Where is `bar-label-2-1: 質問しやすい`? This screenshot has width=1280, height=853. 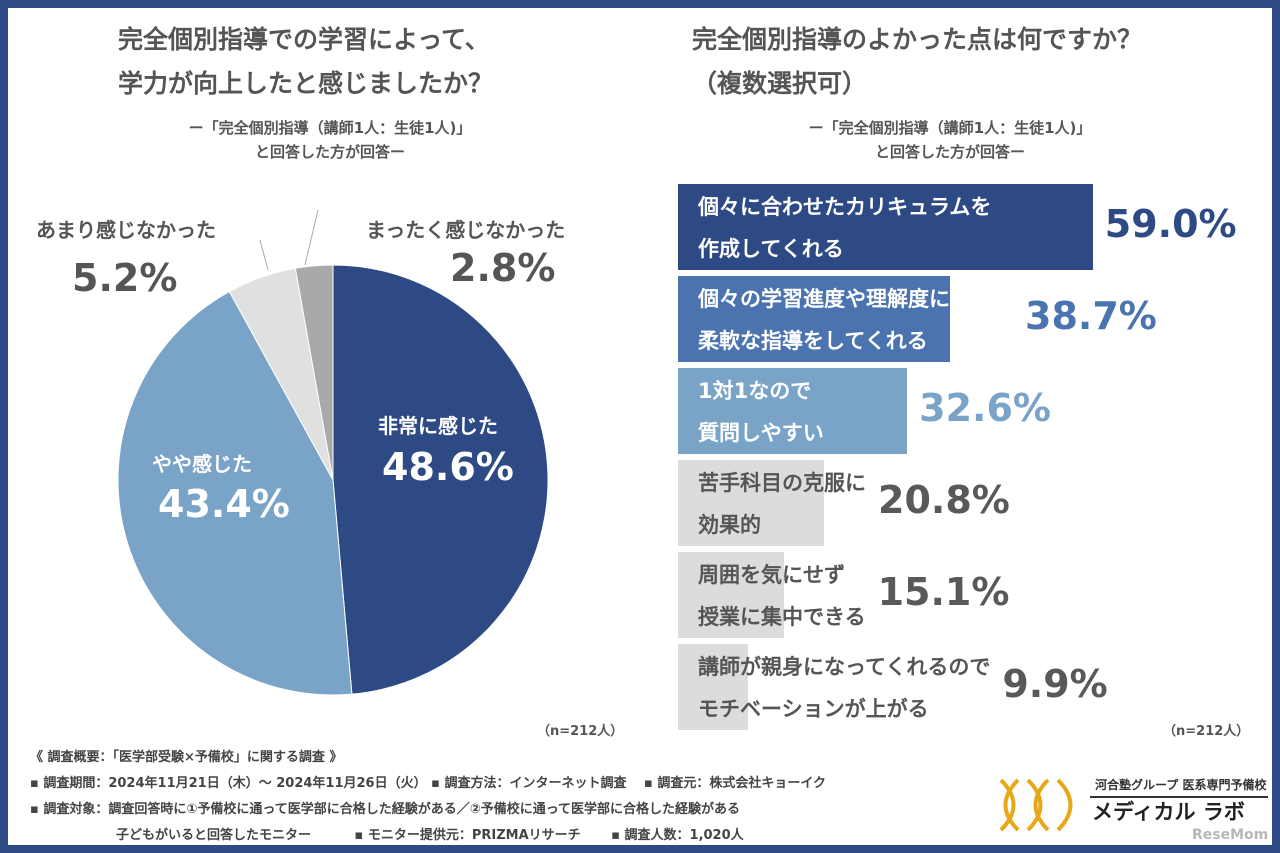
bar-label-2-1: 質問しやすい is located at coordinates (761, 433).